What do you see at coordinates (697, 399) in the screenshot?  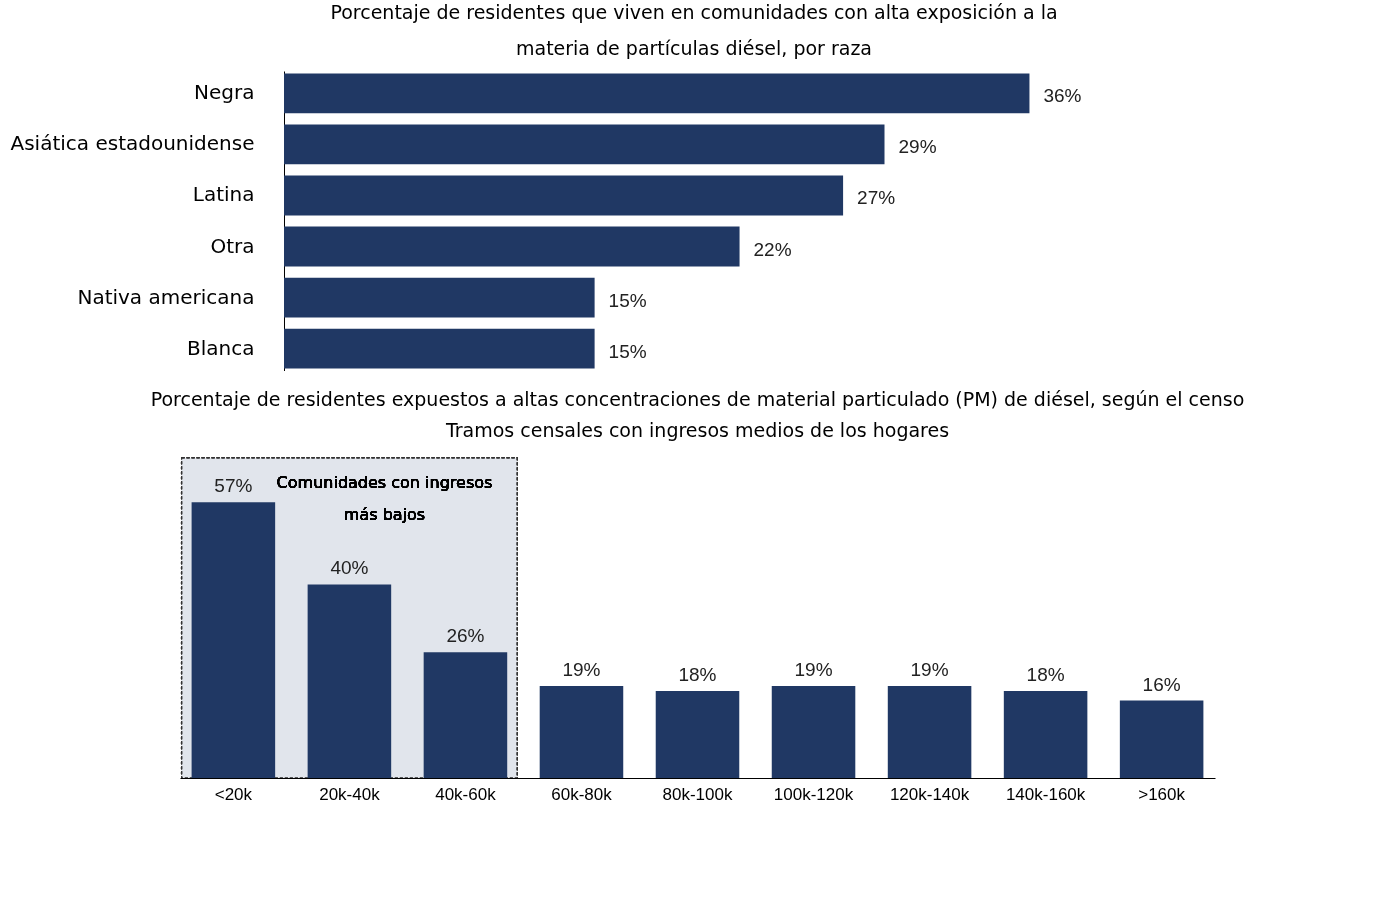 I see `chart-title: Porcentaje de residentes expuestos a altas concentraciones de material particulado (PM) de diésel, según el censo` at bounding box center [697, 399].